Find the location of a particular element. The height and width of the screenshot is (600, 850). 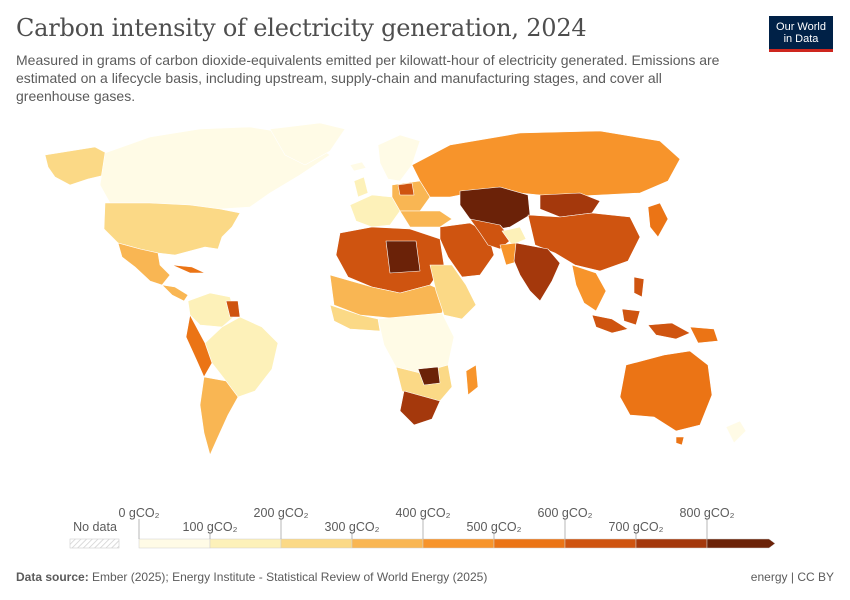

logo-line-1: Our World is located at coordinates (801, 27).